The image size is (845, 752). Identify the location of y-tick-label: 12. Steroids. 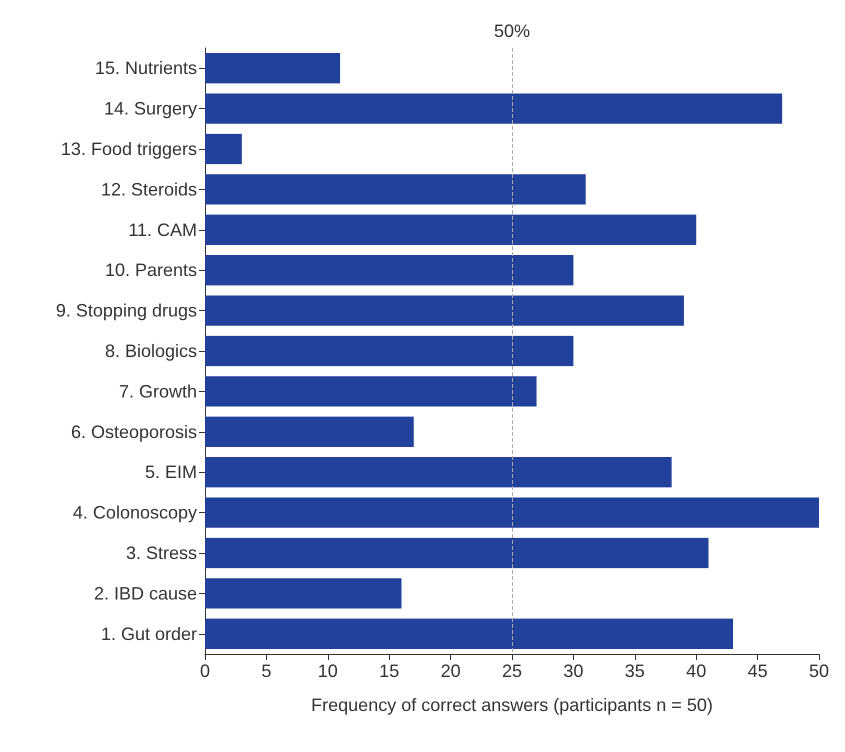
(148, 189).